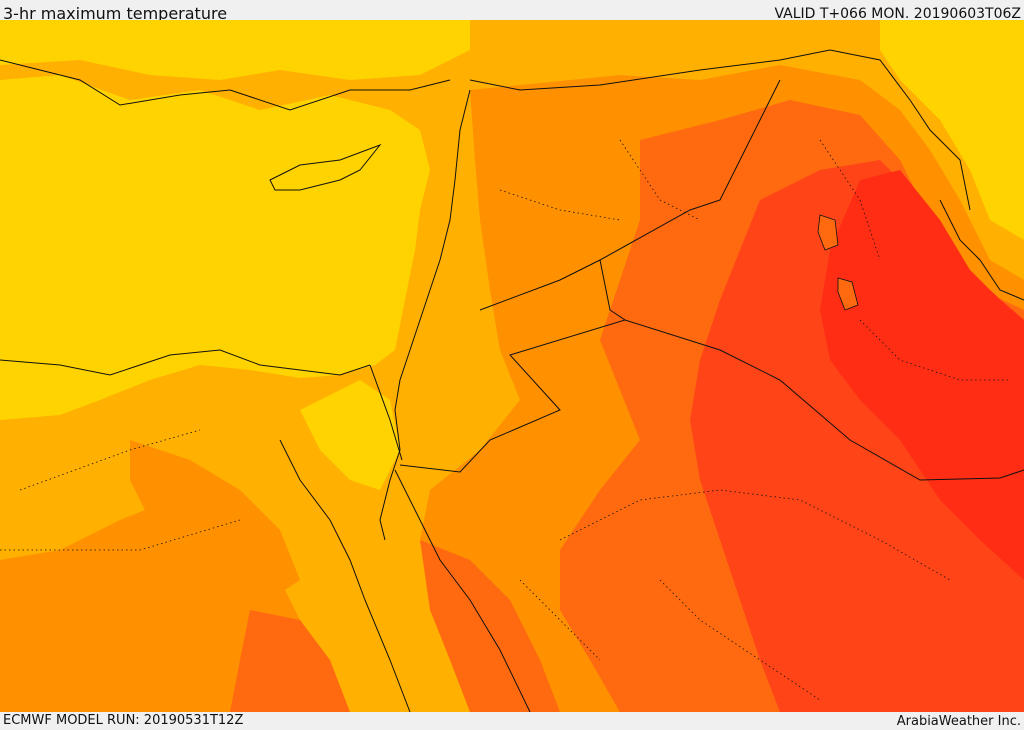  What do you see at coordinates (848, 294) in the screenshot?
I see `lake-habbaniyah` at bounding box center [848, 294].